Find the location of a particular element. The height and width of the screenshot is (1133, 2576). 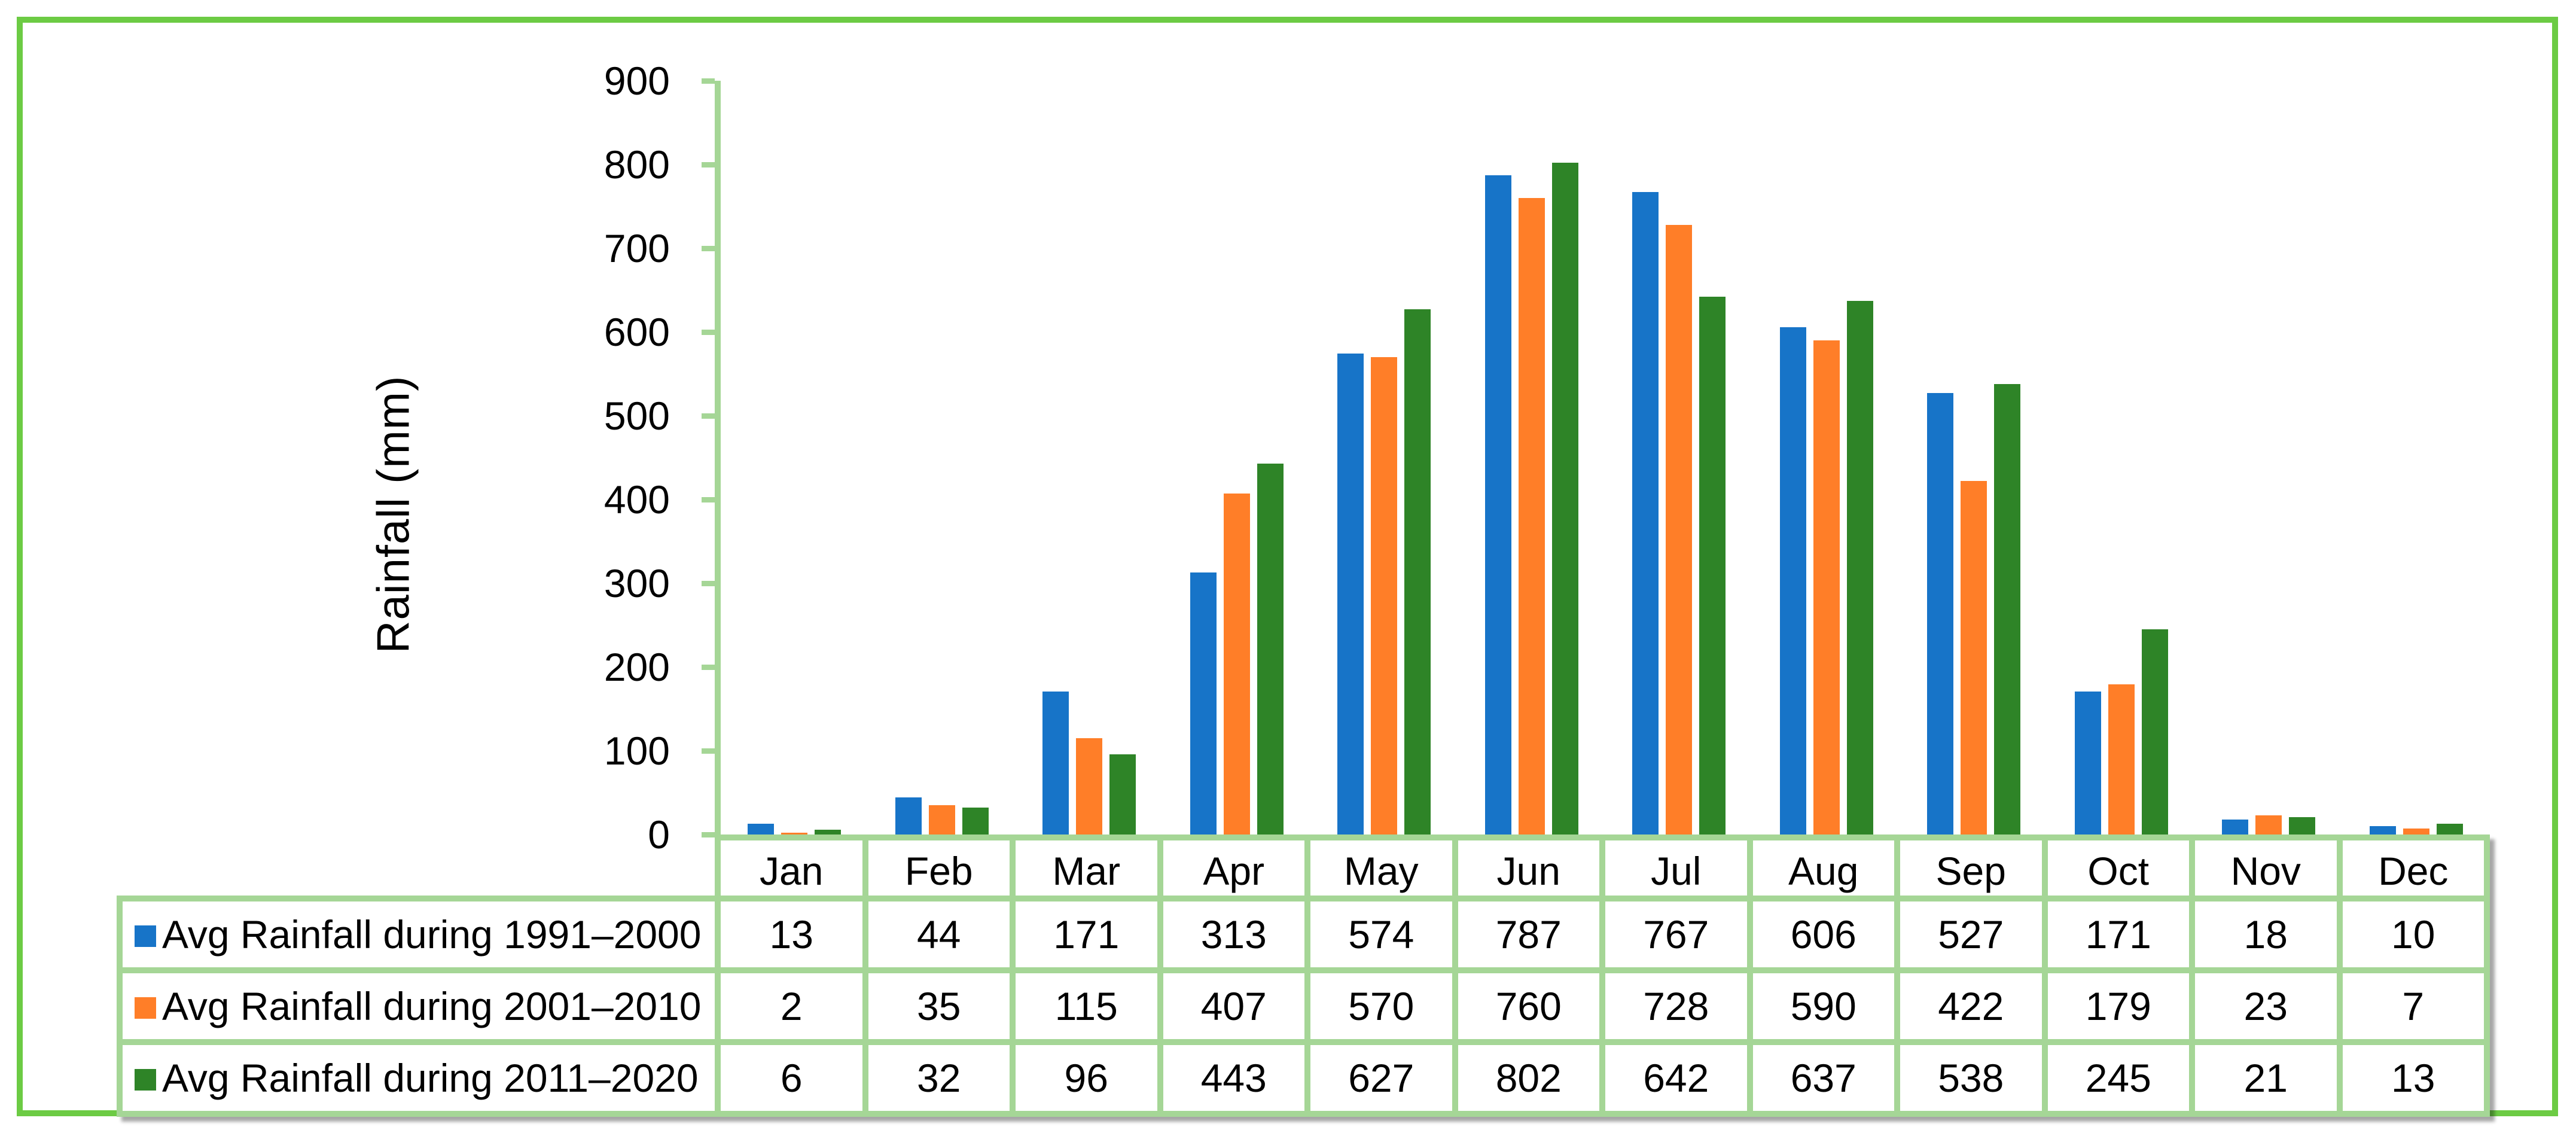

value-cell-mar-series1: 171 is located at coordinates (1086, 934).